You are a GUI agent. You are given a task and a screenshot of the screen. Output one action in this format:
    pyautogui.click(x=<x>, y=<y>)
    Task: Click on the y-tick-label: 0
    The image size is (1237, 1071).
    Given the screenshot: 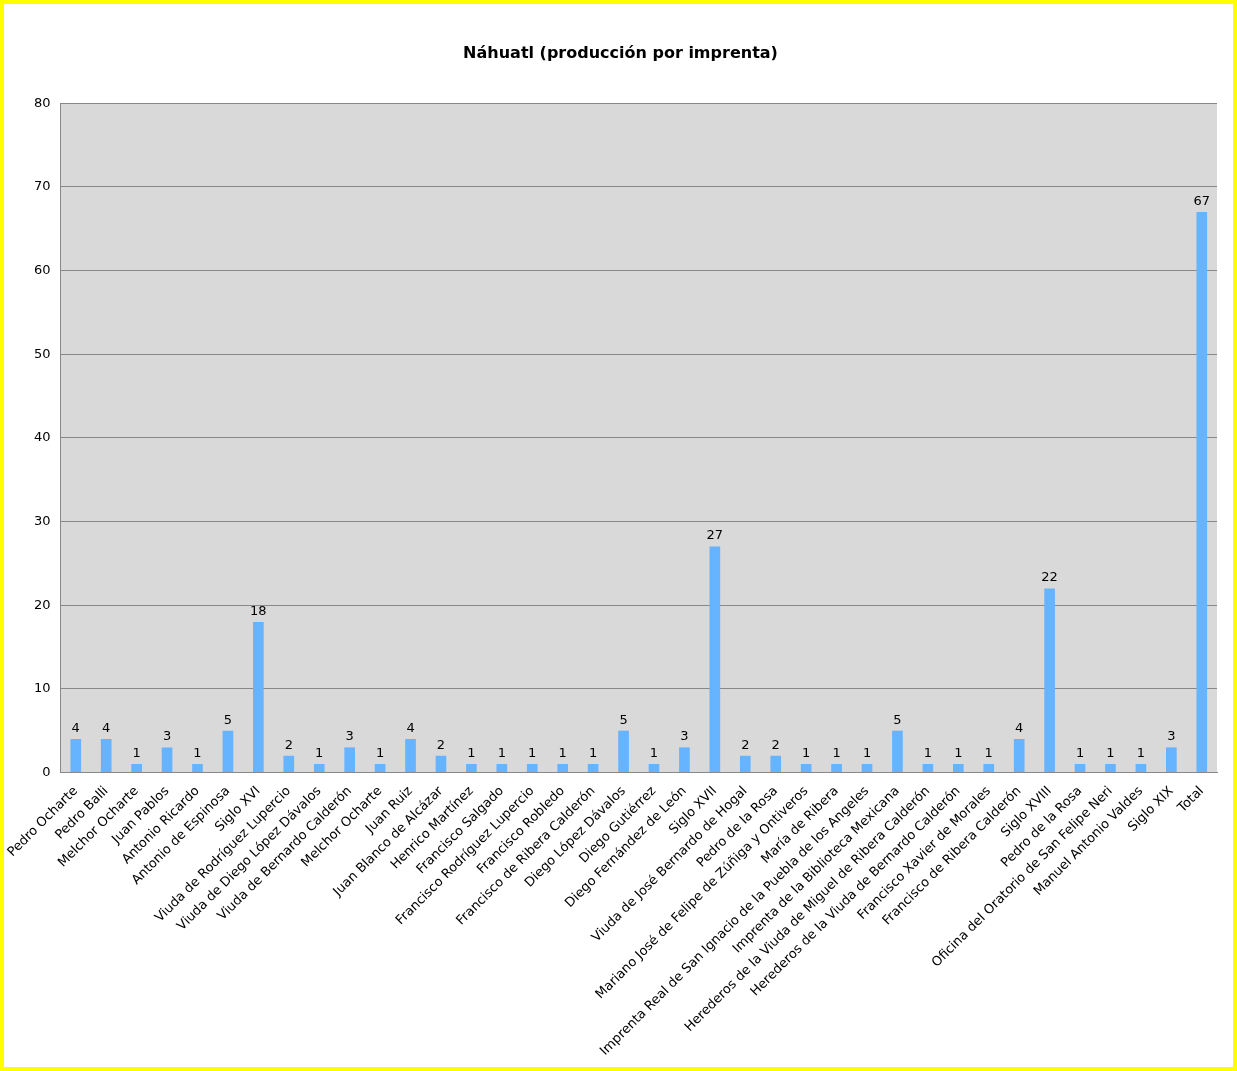 What is the action you would take?
    pyautogui.click(x=46, y=771)
    